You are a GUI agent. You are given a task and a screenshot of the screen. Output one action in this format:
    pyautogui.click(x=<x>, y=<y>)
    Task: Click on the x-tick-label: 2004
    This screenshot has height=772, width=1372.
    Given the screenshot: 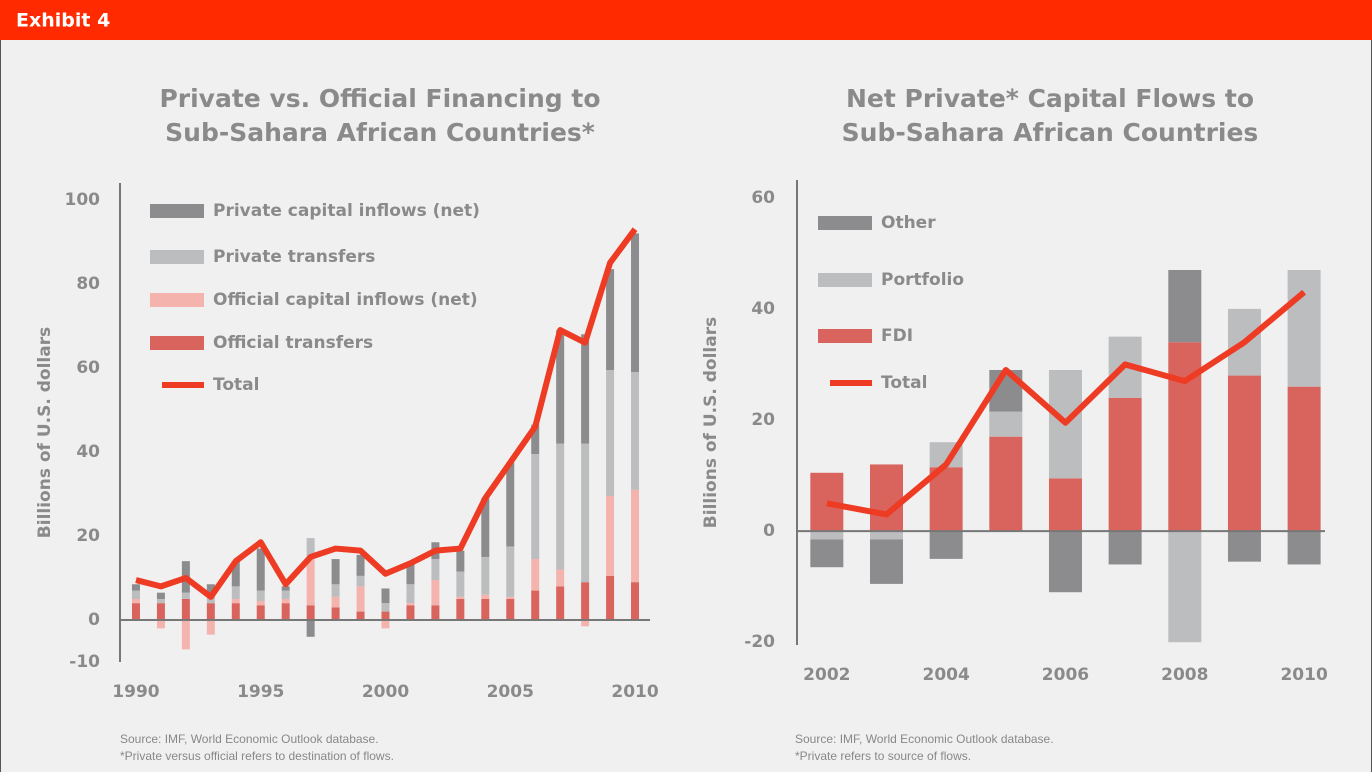 What is the action you would take?
    pyautogui.click(x=945, y=675)
    